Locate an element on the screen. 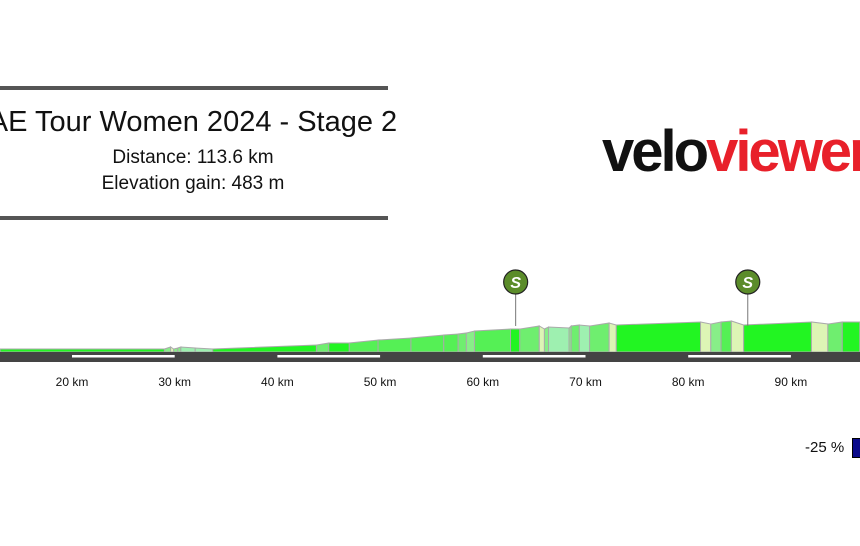 The image size is (860, 546). road-bar is located at coordinates (430, 357).